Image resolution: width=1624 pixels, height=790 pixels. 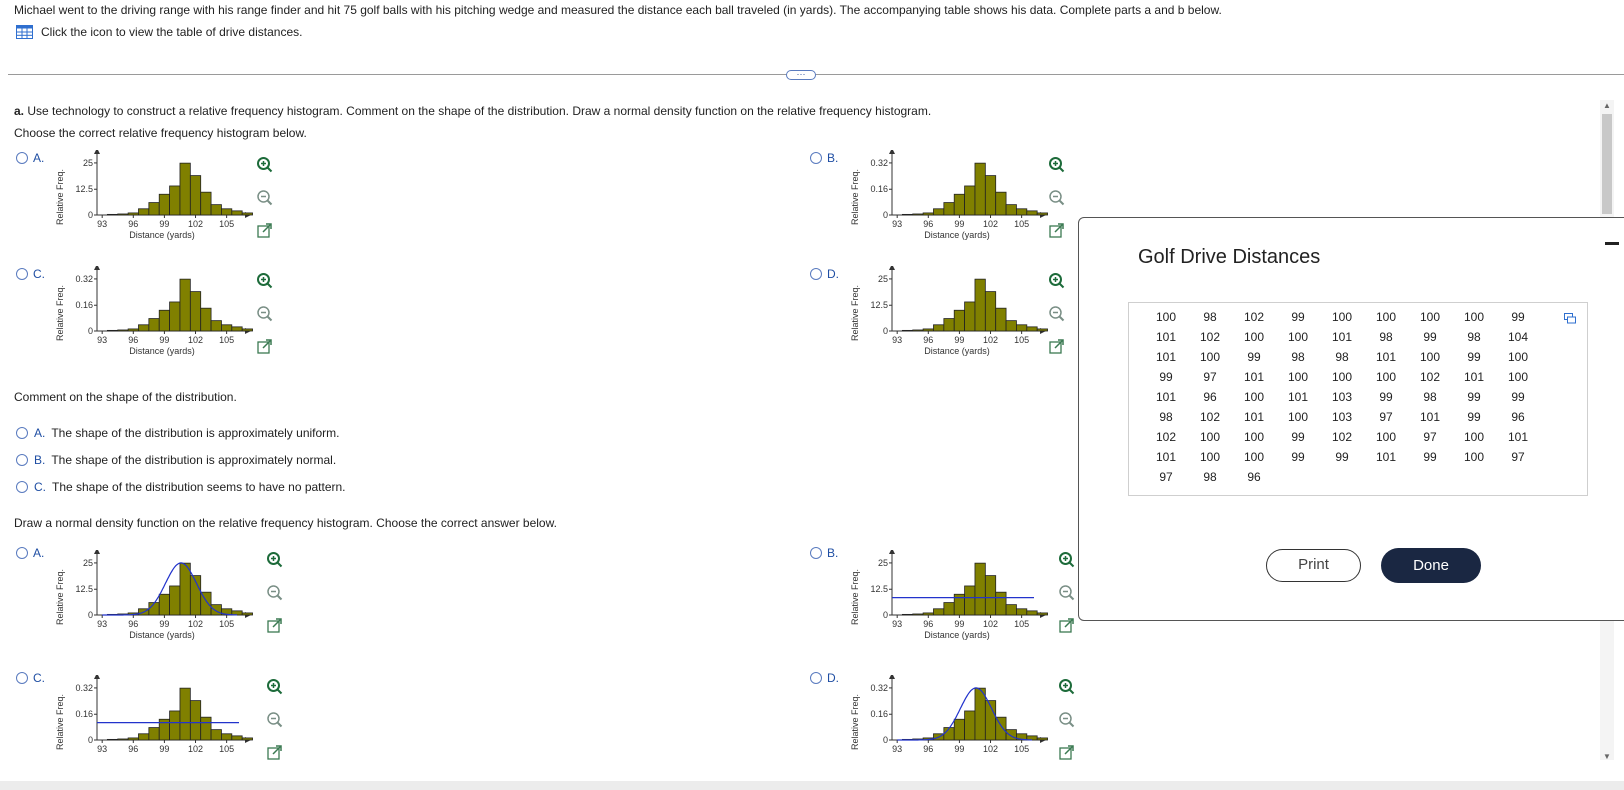 I want to click on curve-option-c: C., so click(x=30, y=678).